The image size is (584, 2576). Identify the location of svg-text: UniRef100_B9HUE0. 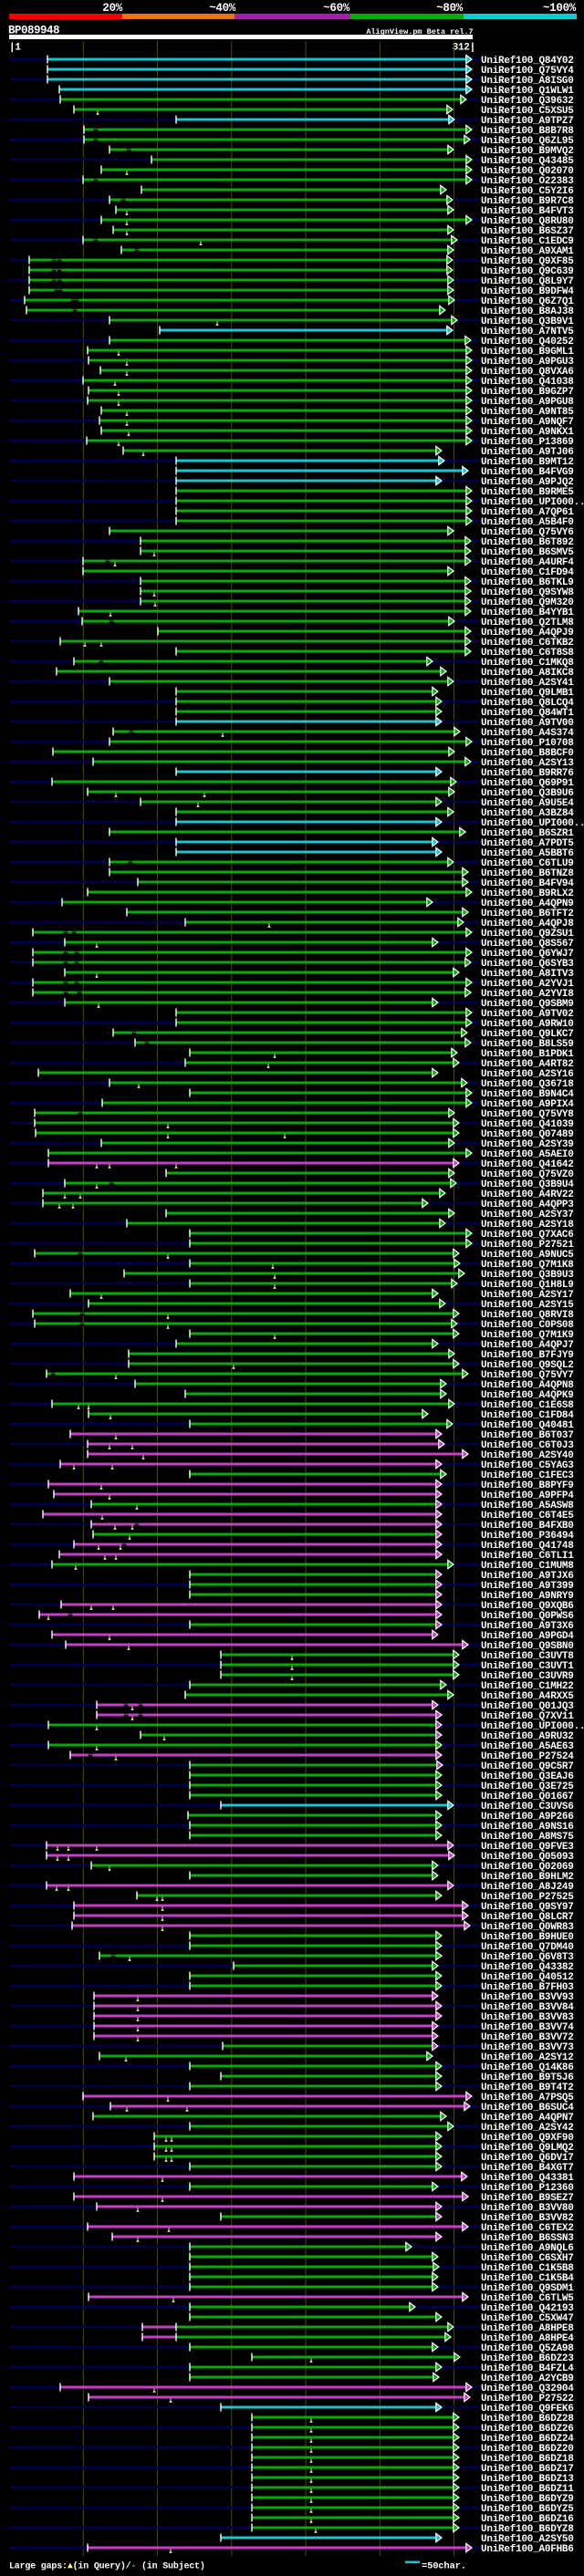
(527, 1938).